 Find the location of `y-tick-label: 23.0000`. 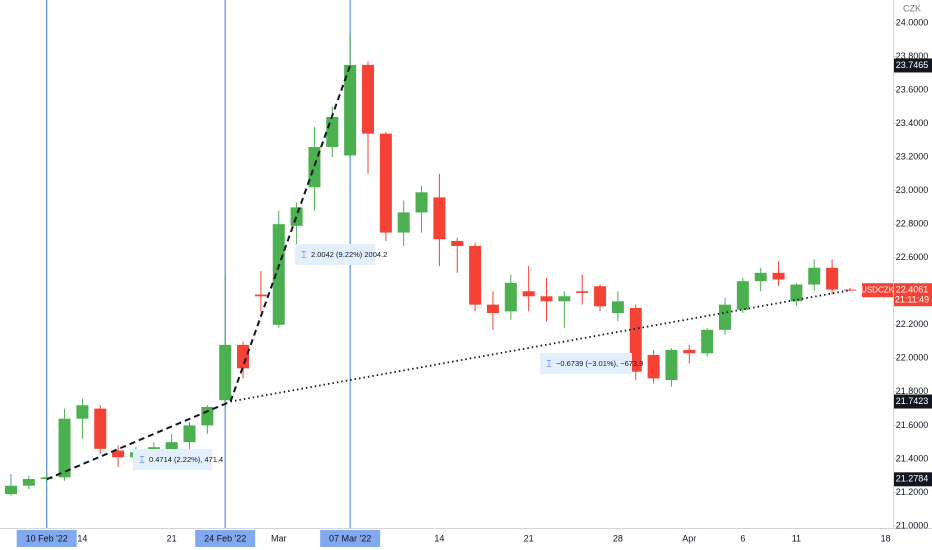

y-tick-label: 23.0000 is located at coordinates (912, 190).